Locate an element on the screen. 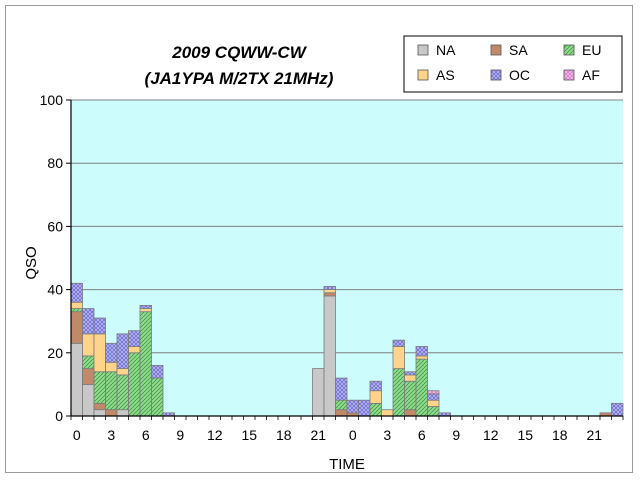  legend-swatch-as is located at coordinates (423, 75).